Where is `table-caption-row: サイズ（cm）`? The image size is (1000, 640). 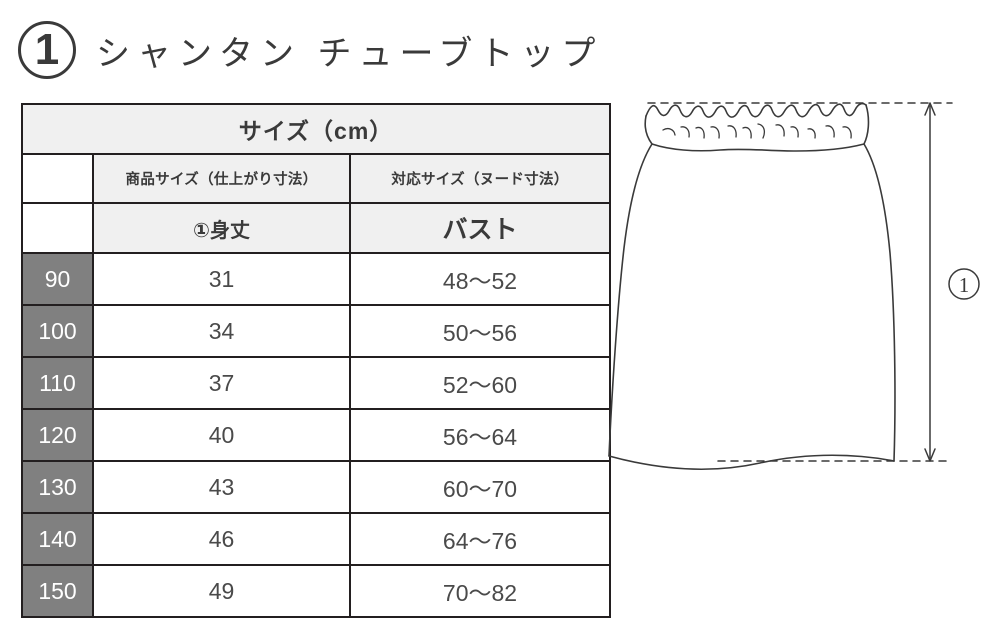
table-caption-row: サイズ（cm） is located at coordinates (316, 129).